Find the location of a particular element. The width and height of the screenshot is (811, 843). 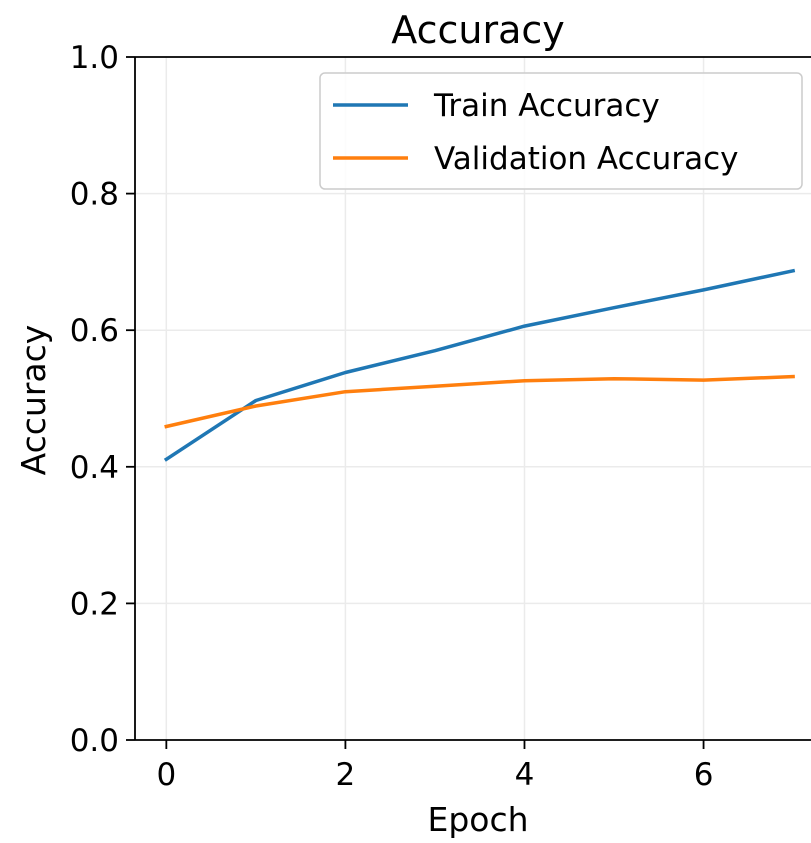

y-tick-label: 0.0 is located at coordinates (94, 741).